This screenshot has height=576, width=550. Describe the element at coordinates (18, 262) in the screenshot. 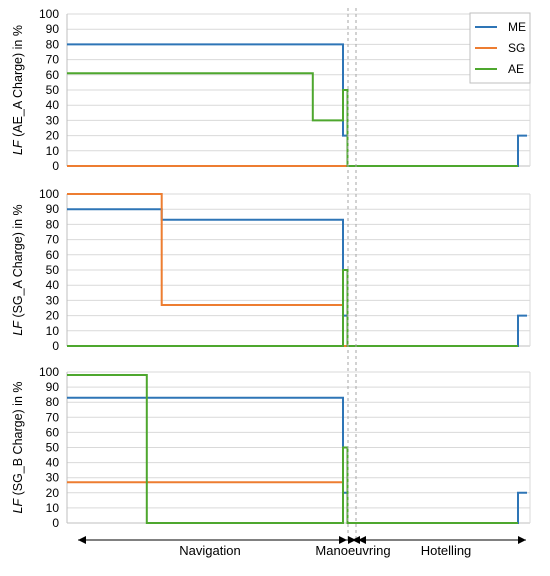

I see `y-axis-title-rest: (SG_A Charge) in %` at that location.